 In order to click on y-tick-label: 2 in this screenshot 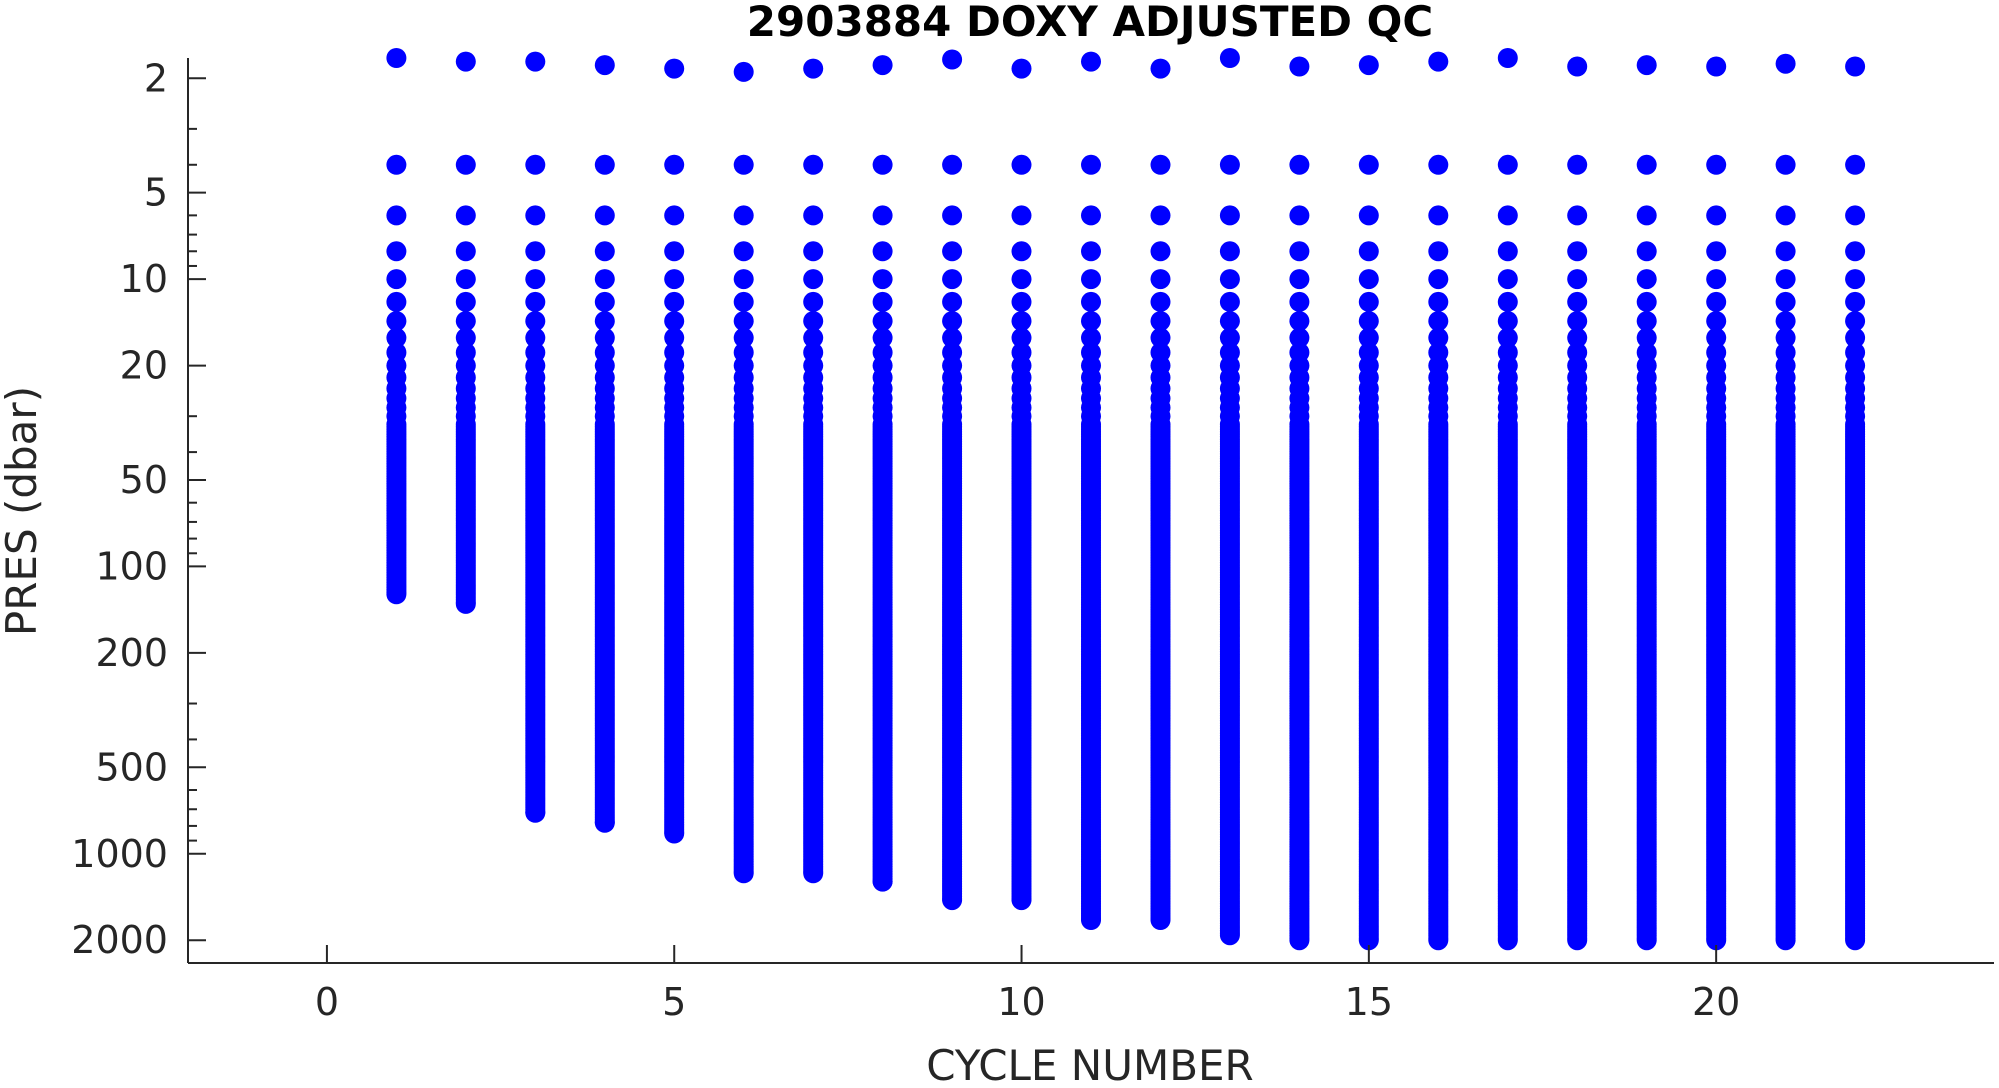, I will do `click(156, 78)`.